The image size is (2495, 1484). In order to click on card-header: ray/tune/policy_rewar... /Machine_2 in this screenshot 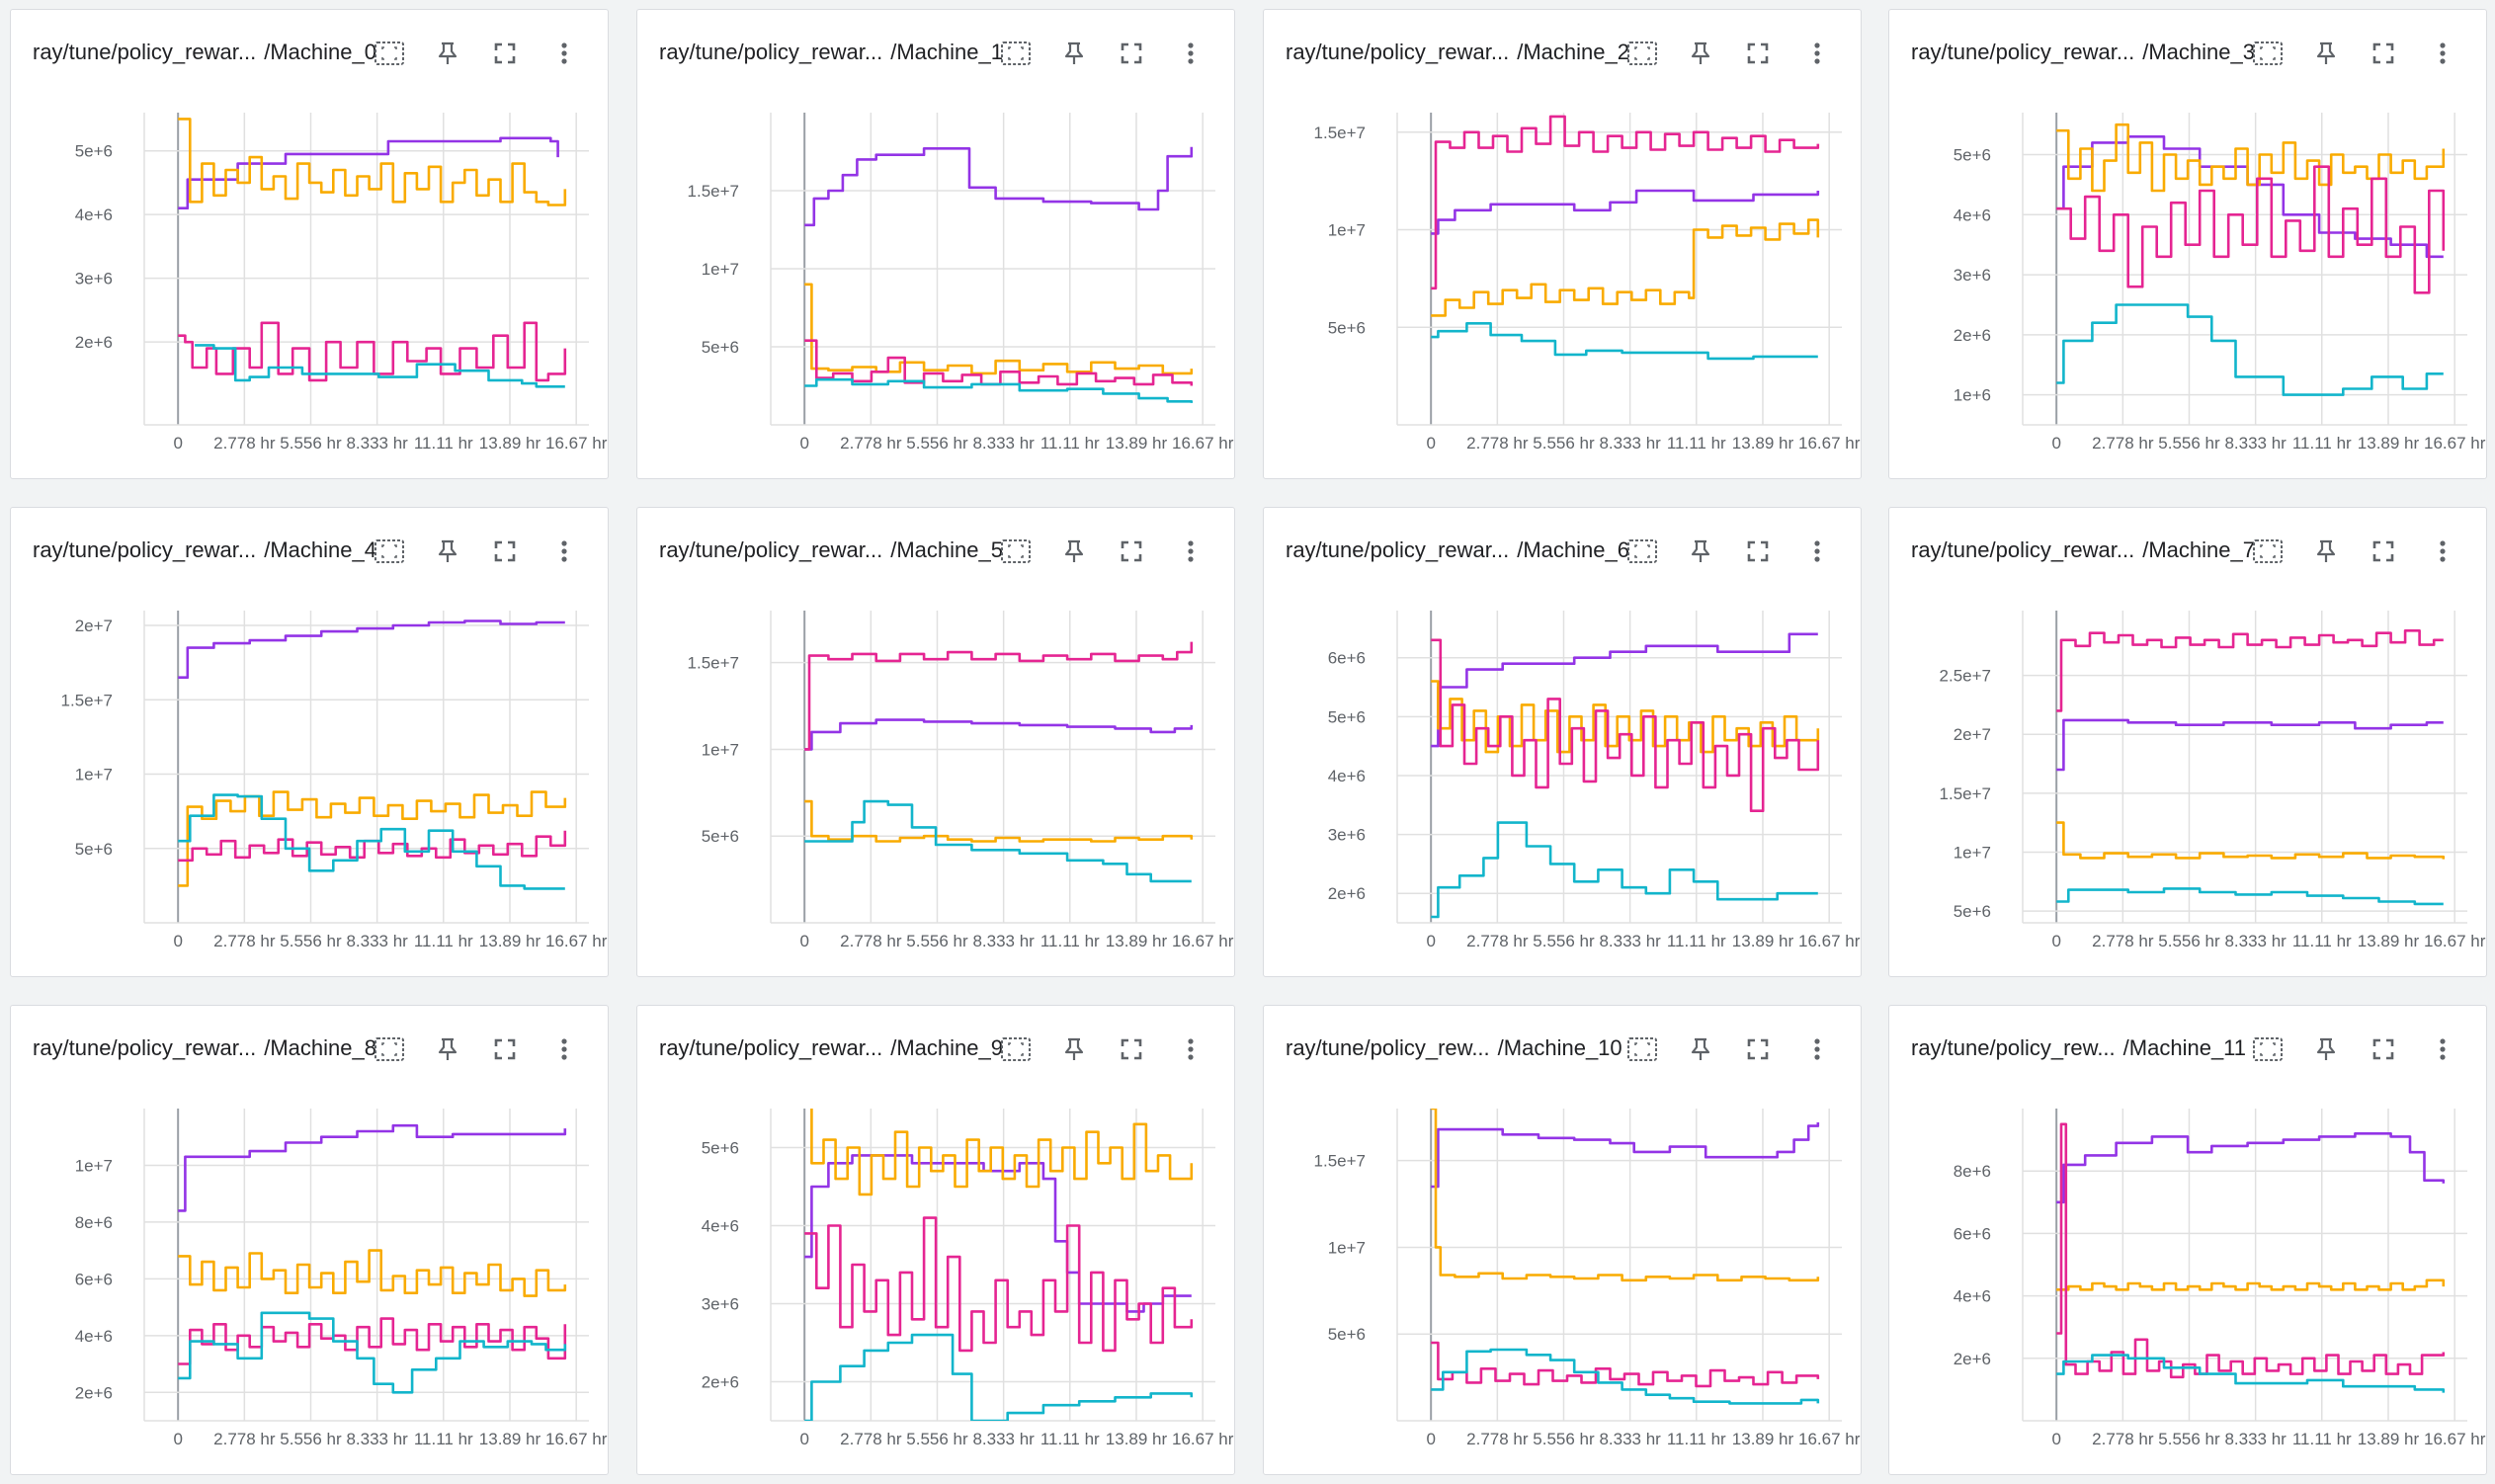, I will do `click(1562, 52)`.